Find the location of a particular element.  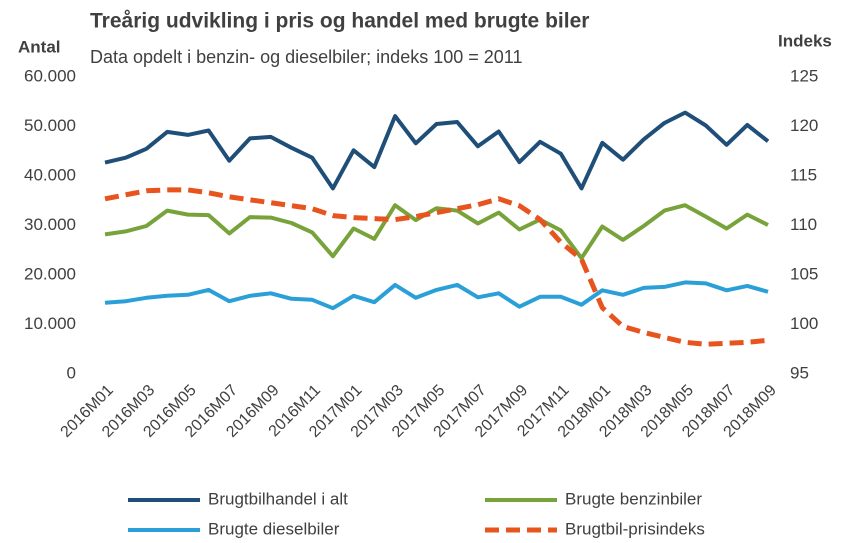

y2-tick-label: 120 is located at coordinates (804, 125).